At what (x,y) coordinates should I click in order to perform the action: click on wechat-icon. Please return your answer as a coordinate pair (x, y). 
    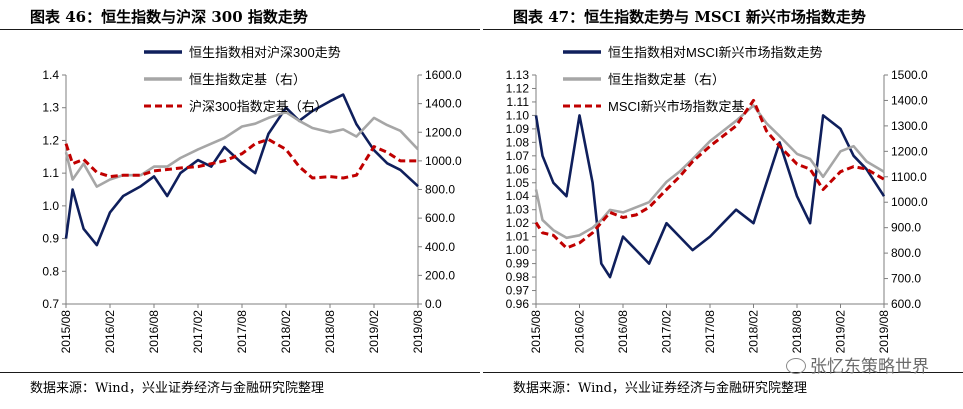
    Looking at the image, I should click on (796, 366).